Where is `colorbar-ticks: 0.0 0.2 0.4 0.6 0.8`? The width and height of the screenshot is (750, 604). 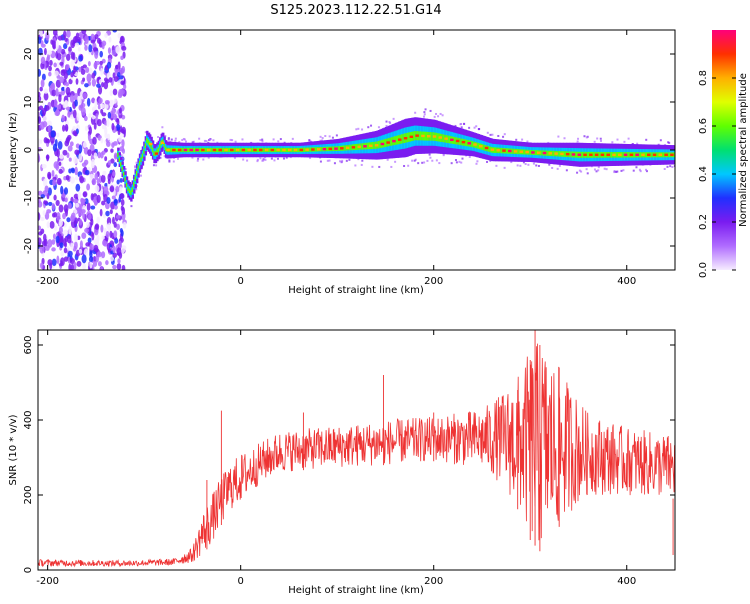
colorbar-ticks: 0.0 0.2 0.4 0.6 0.8 is located at coordinates (717, 174).